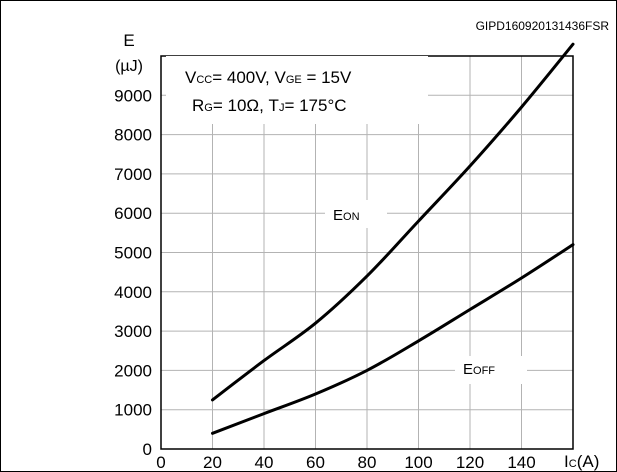 The image size is (617, 472). Describe the element at coordinates (133, 95) in the screenshot. I see `y-tick-label-9: 9000` at that location.